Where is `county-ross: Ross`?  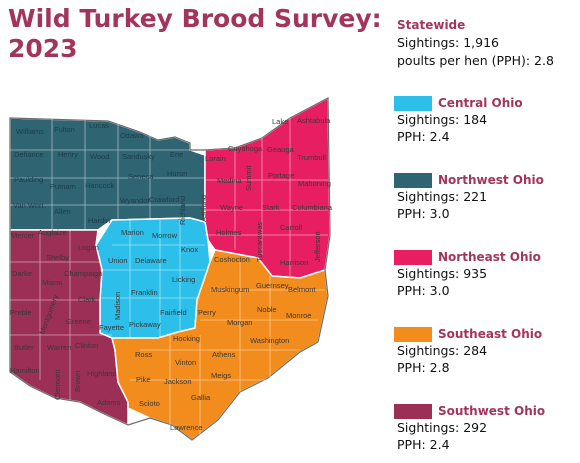
county-ross: Ross is located at coordinates (143, 354).